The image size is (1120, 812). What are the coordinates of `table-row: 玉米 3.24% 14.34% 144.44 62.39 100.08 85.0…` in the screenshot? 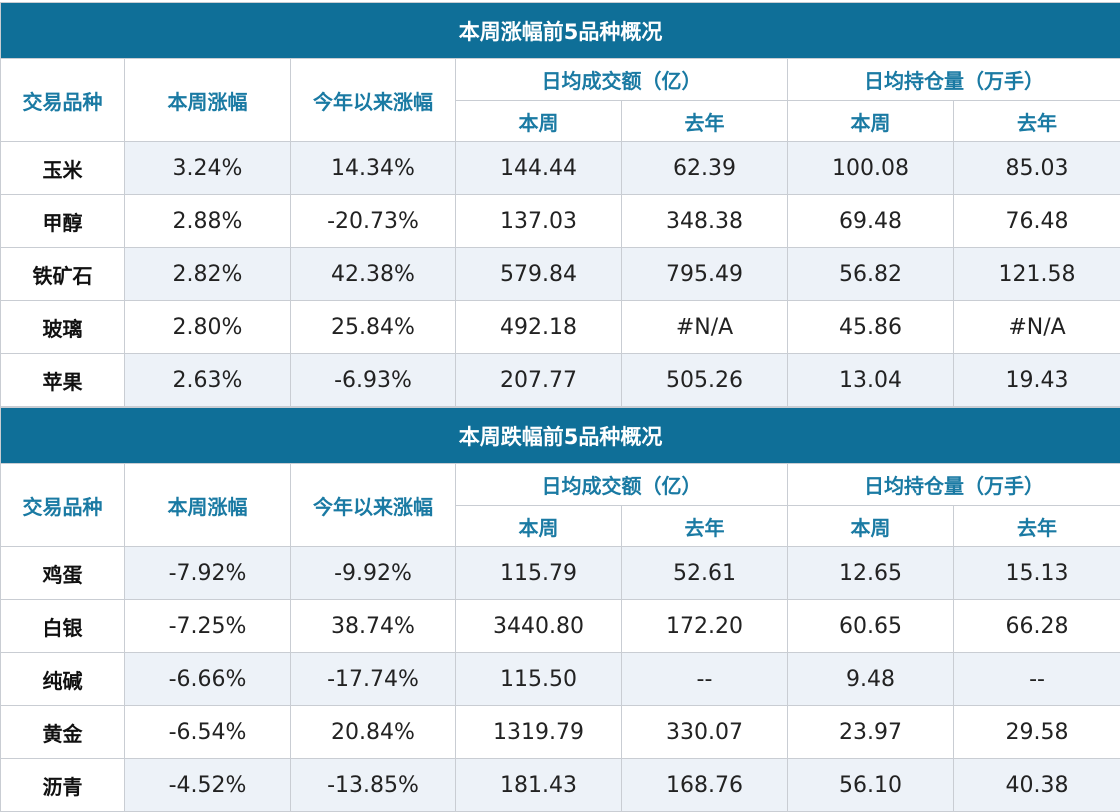 It's located at (560, 168).